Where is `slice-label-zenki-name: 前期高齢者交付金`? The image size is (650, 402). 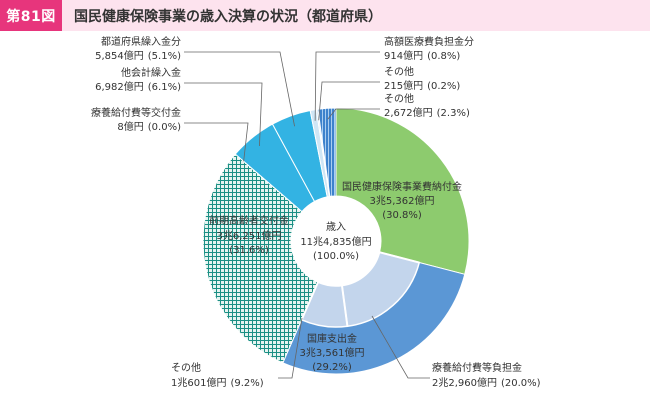 slice-label-zenki-name: 前期高齢者交付金 is located at coordinates (249, 220).